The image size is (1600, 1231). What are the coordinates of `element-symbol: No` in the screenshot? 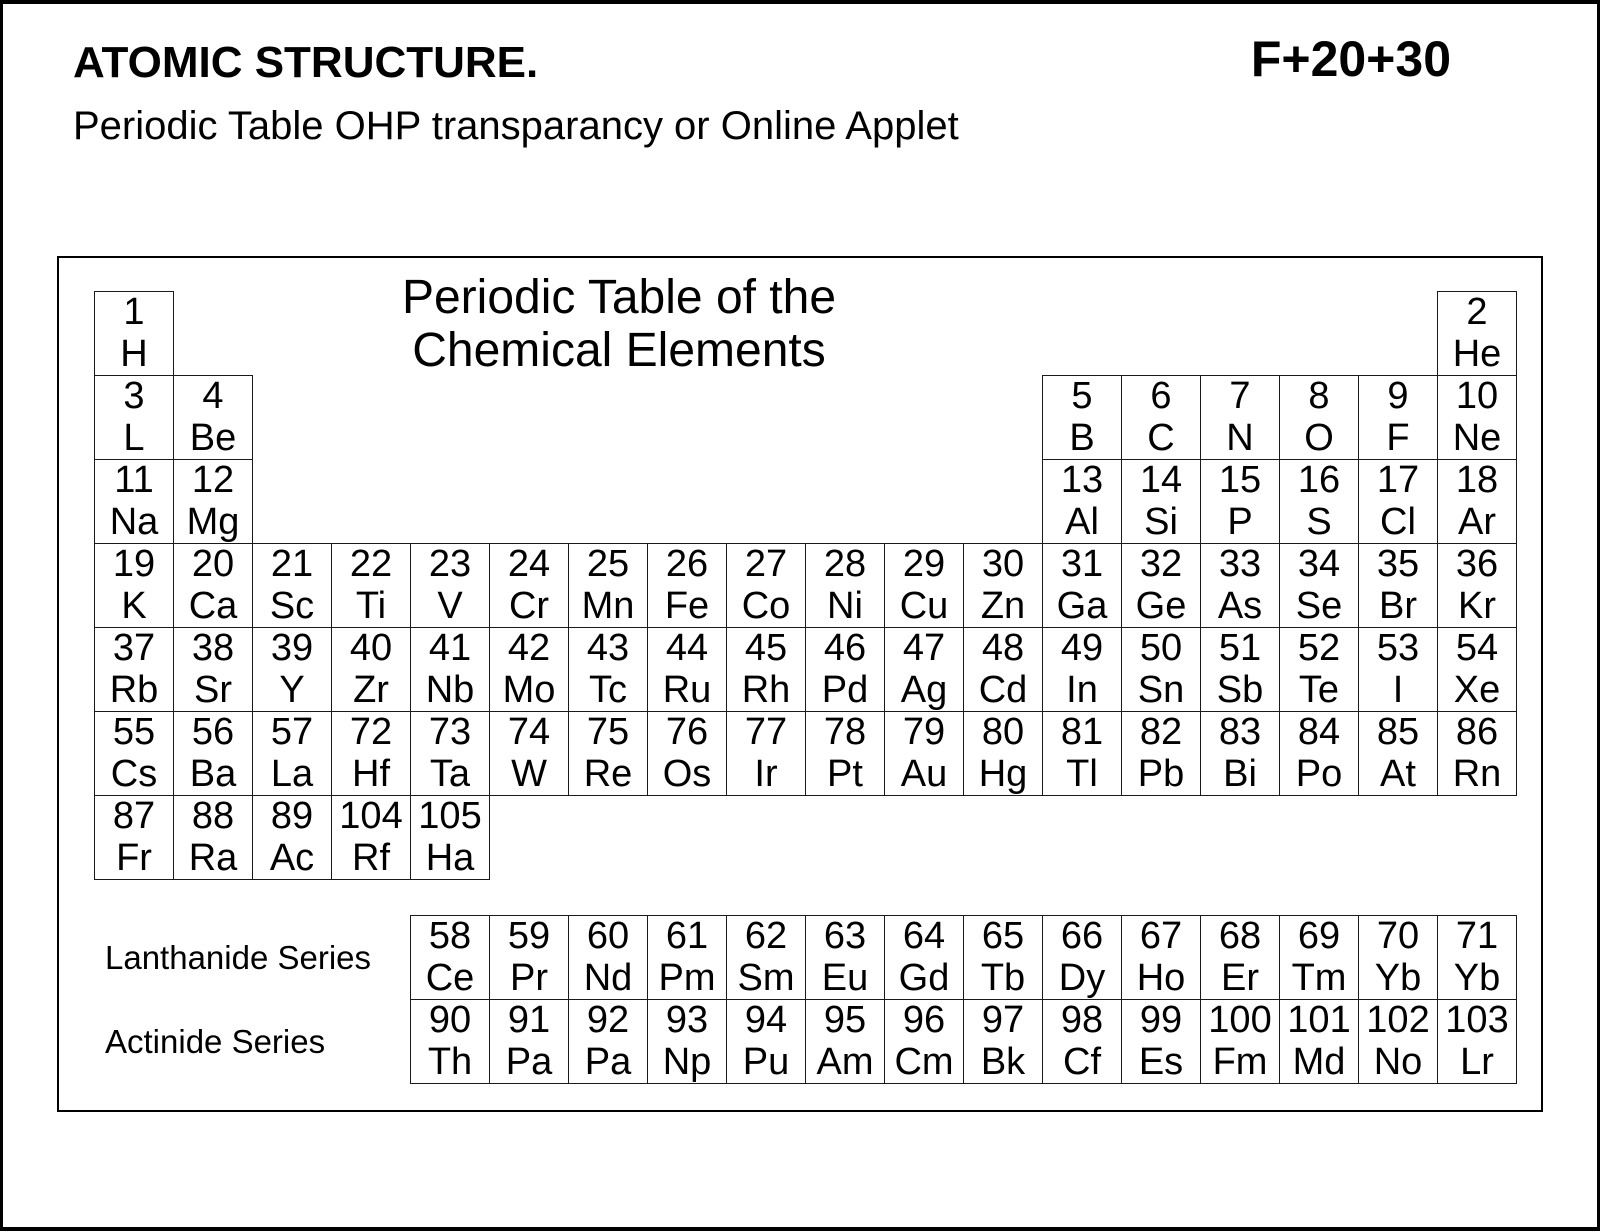 It's located at (1398, 1061).